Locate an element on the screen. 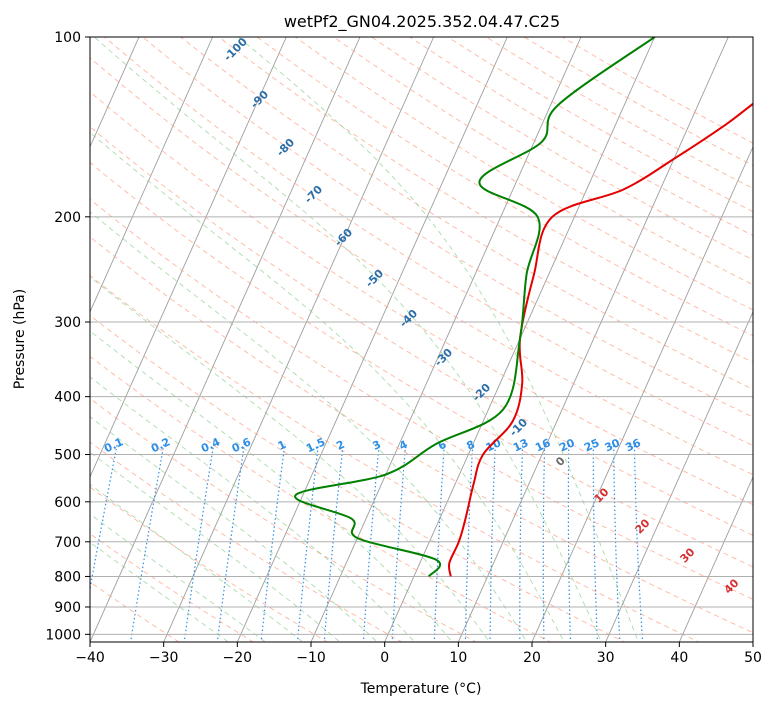  x-axis-title: Temperature (°C) is located at coordinates (421, 689).